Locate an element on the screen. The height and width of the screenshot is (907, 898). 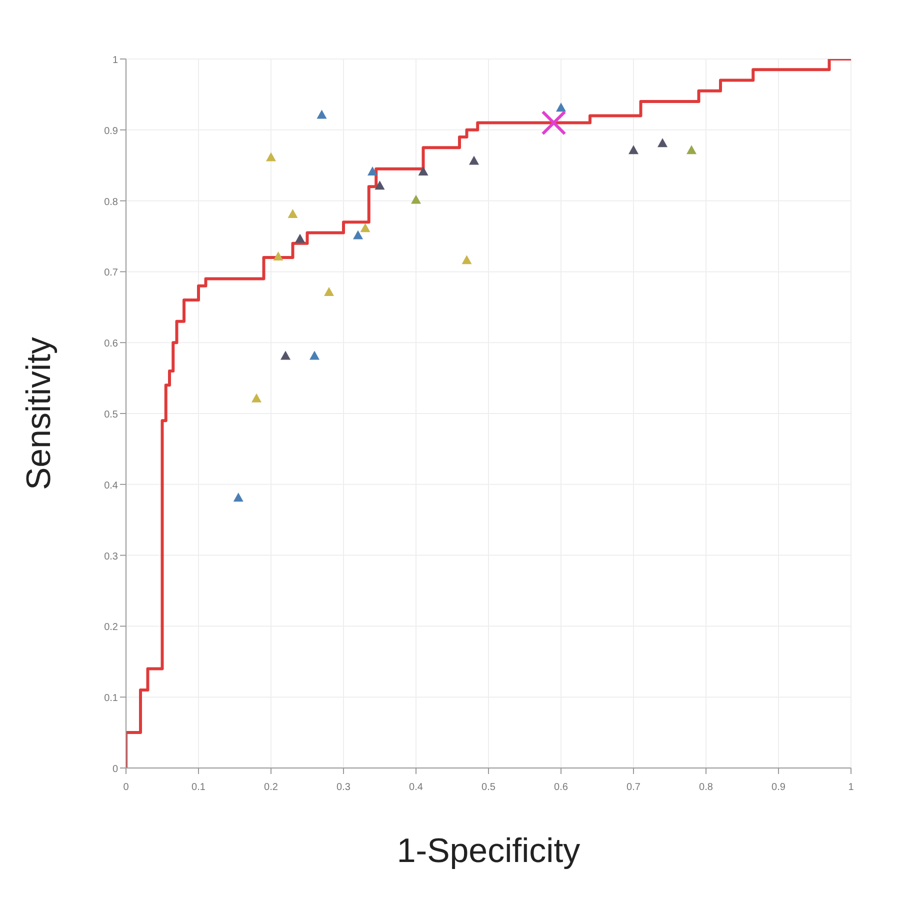
y-axis-title: Sensitivity is located at coordinates (39, 413).